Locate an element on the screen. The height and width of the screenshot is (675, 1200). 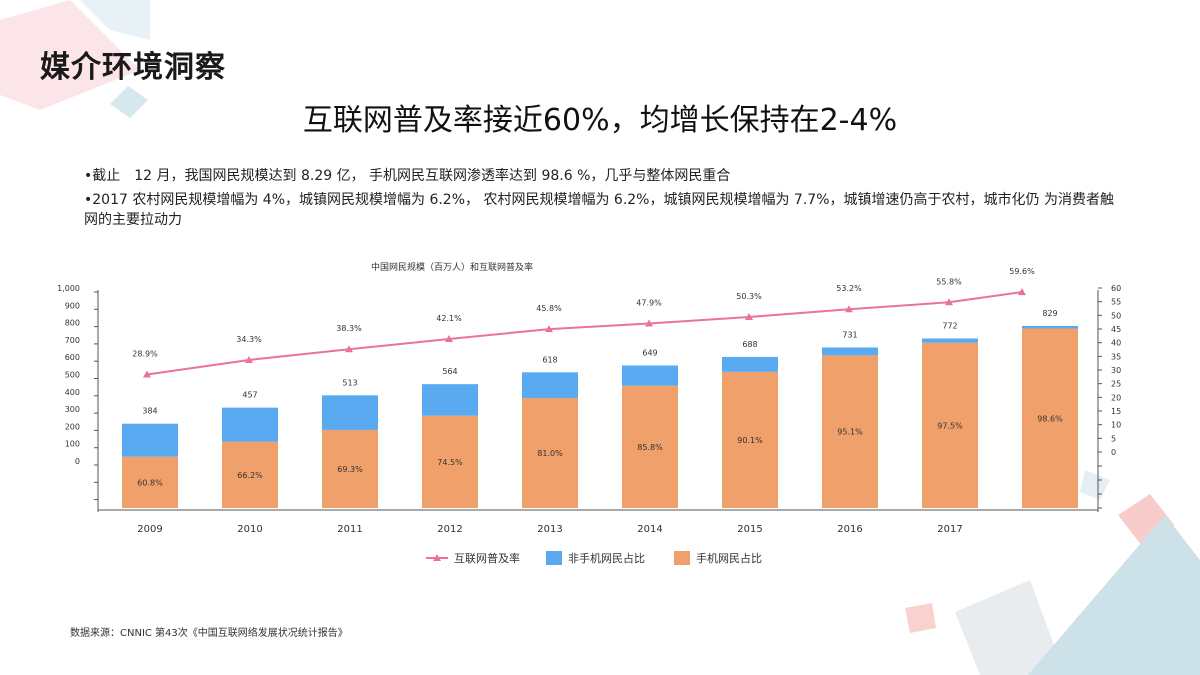
chart-title: 中国网民规模（百万人）和互联网普及率 is located at coordinates (452, 267).